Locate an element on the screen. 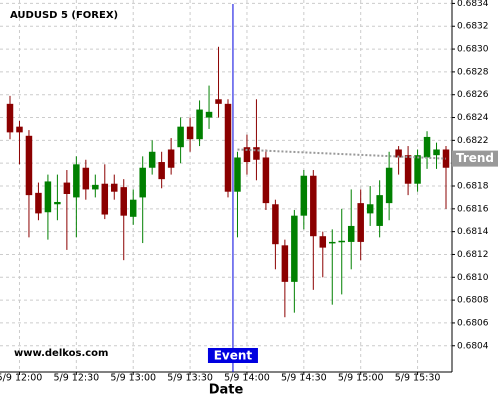 The height and width of the screenshot is (400, 500). y-tick-label: 0.6808 is located at coordinates (473, 301).